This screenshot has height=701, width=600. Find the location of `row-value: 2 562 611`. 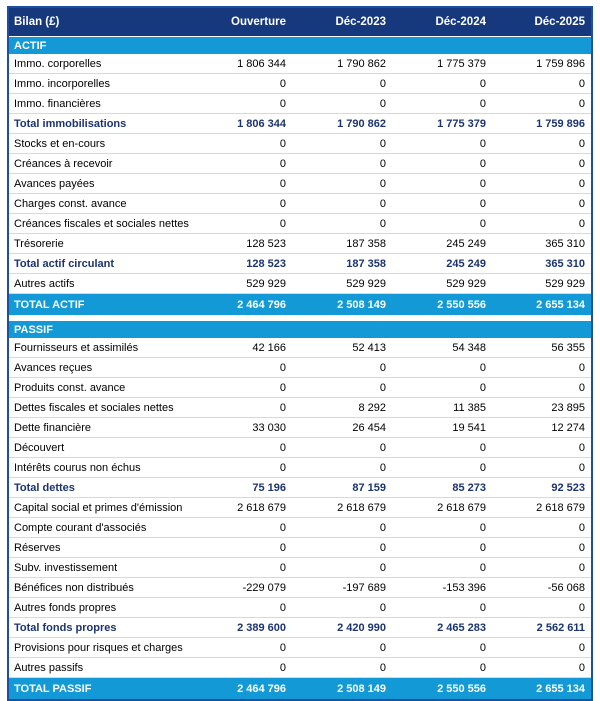

row-value: 2 562 611 is located at coordinates (542, 627).